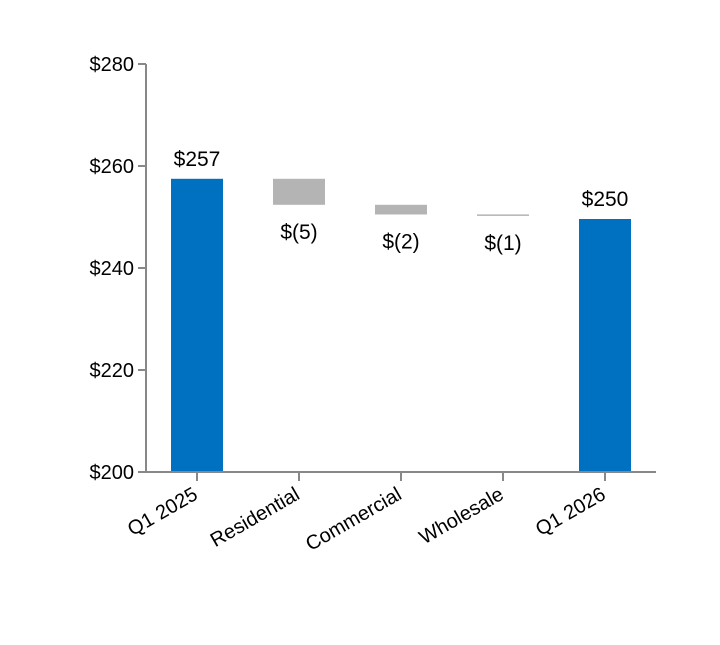 This screenshot has height=645, width=720. What do you see at coordinates (197, 325) in the screenshot?
I see `bar-q1-2025` at bounding box center [197, 325].